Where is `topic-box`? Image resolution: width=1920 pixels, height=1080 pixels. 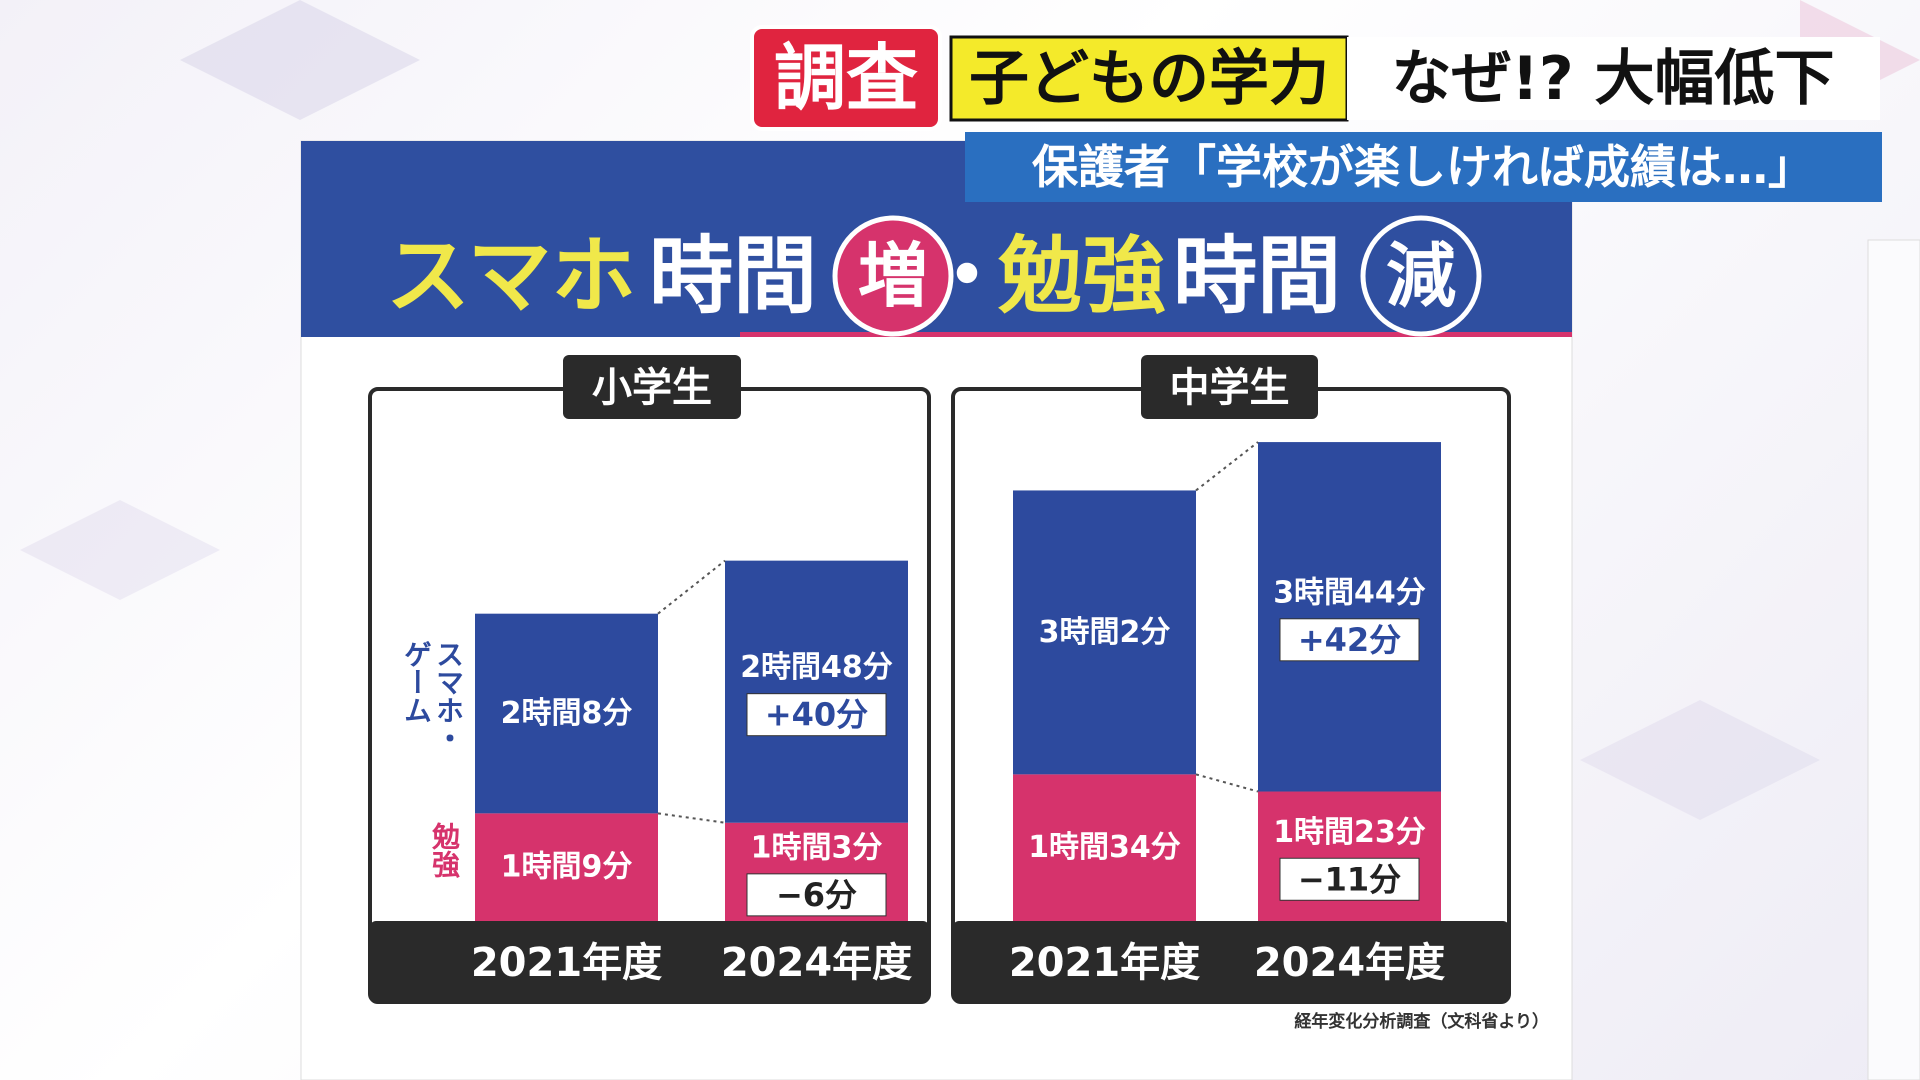 topic-box is located at coordinates (1149, 78).